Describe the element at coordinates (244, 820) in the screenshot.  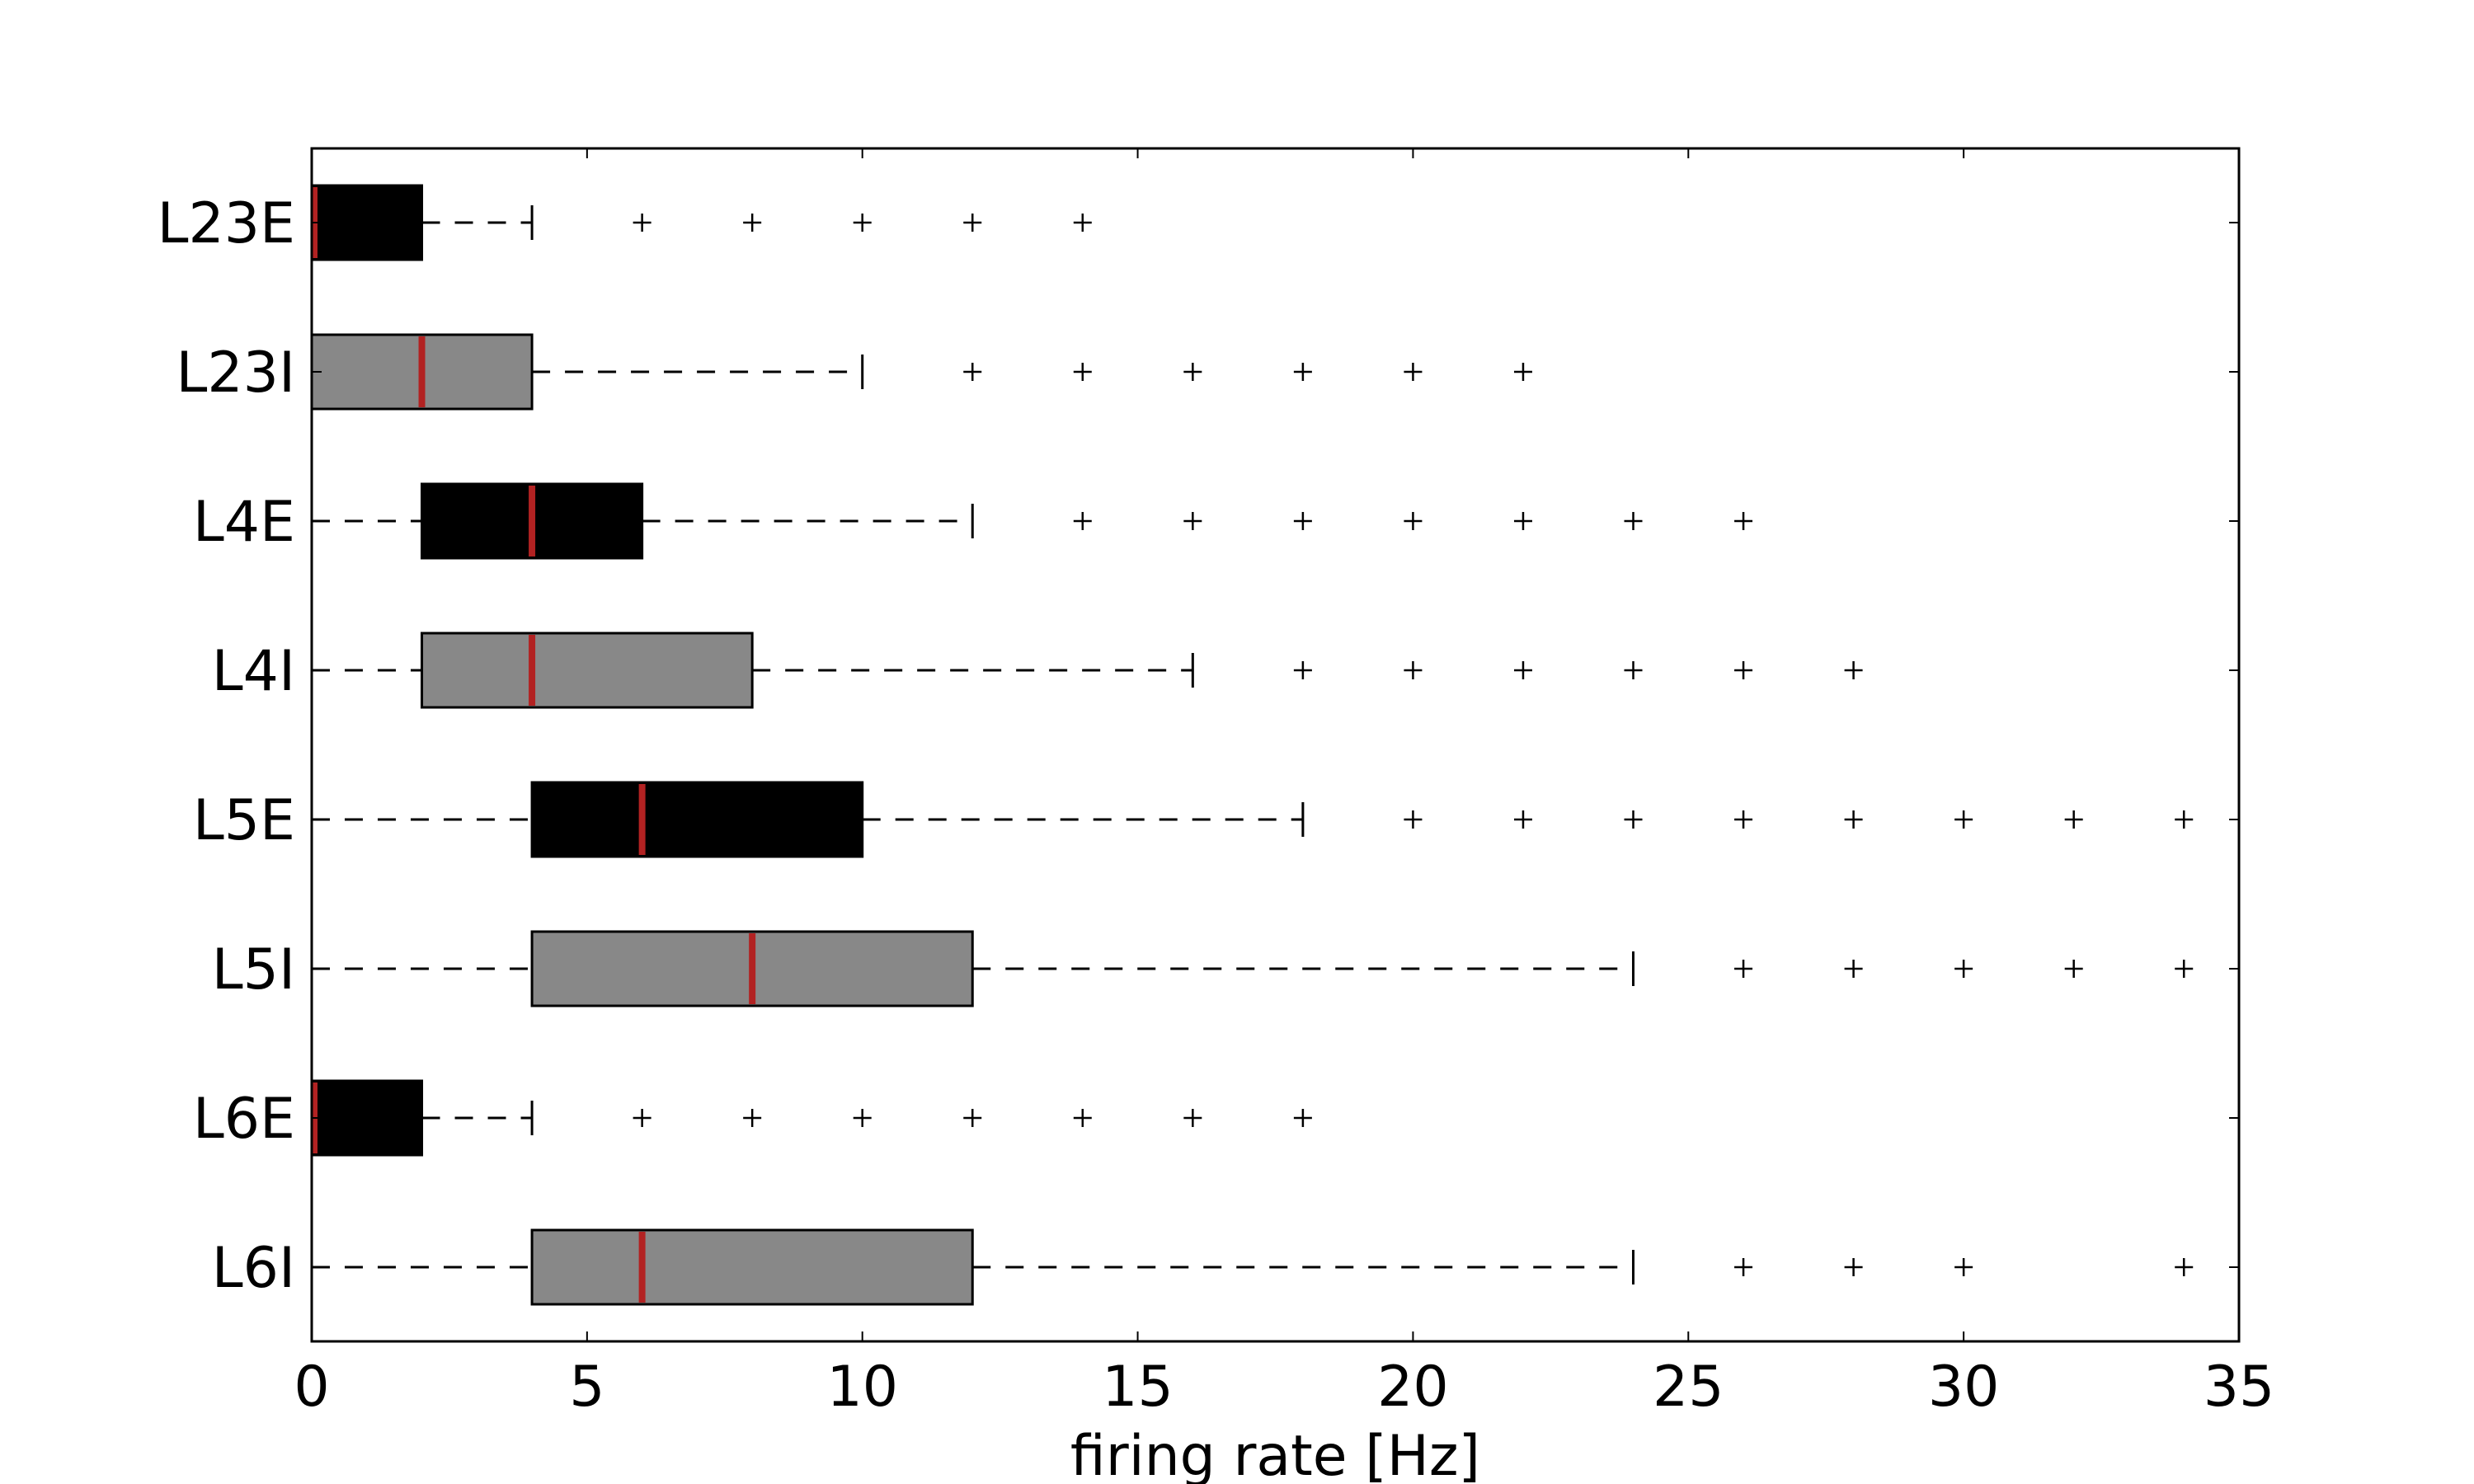
I see `y-tick-label: L5E` at that location.